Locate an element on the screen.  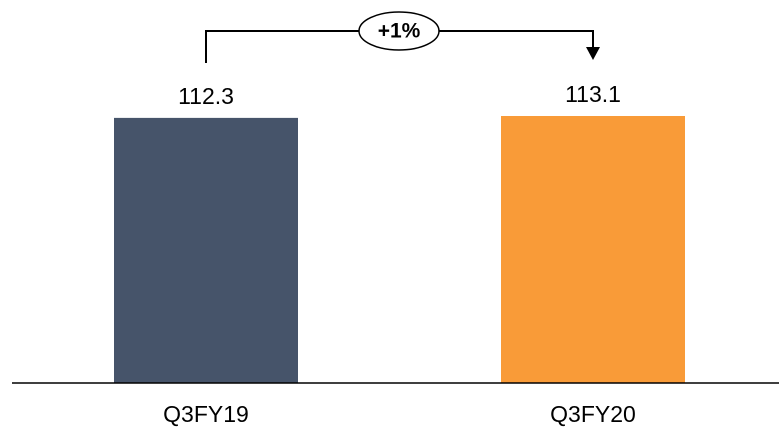
change-annotation: +1% is located at coordinates (402, 37).